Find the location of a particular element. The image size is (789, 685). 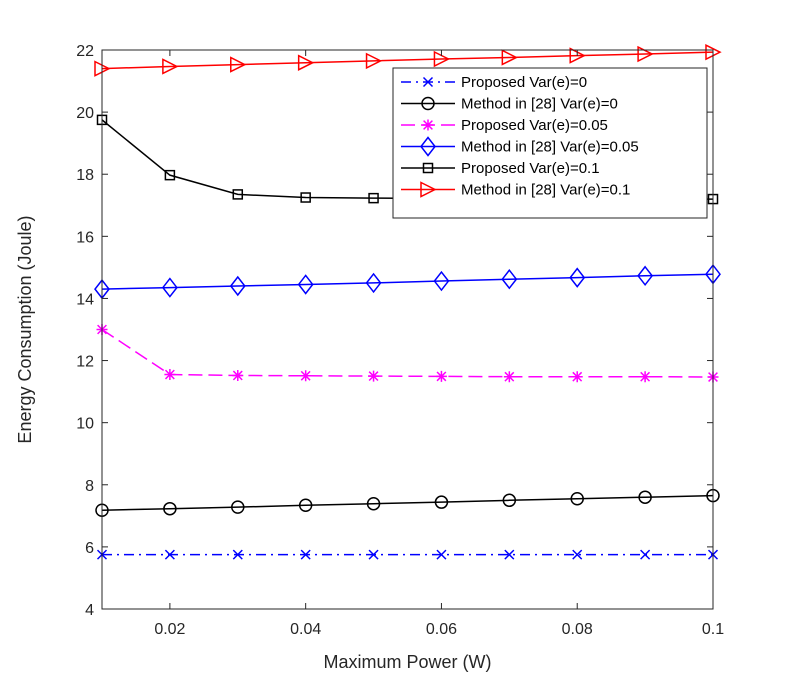

legend-entry: Proposed Var(e)=0.1 is located at coordinates (500, 168).